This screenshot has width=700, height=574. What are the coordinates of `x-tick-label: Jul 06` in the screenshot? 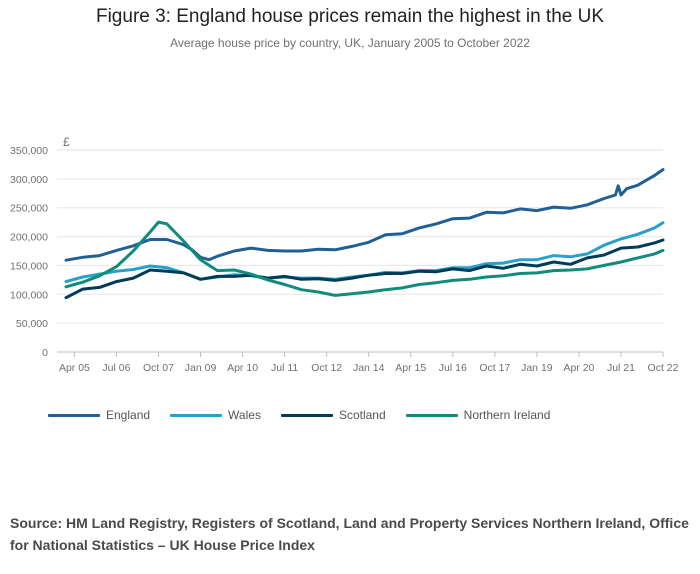 It's located at (116, 368).